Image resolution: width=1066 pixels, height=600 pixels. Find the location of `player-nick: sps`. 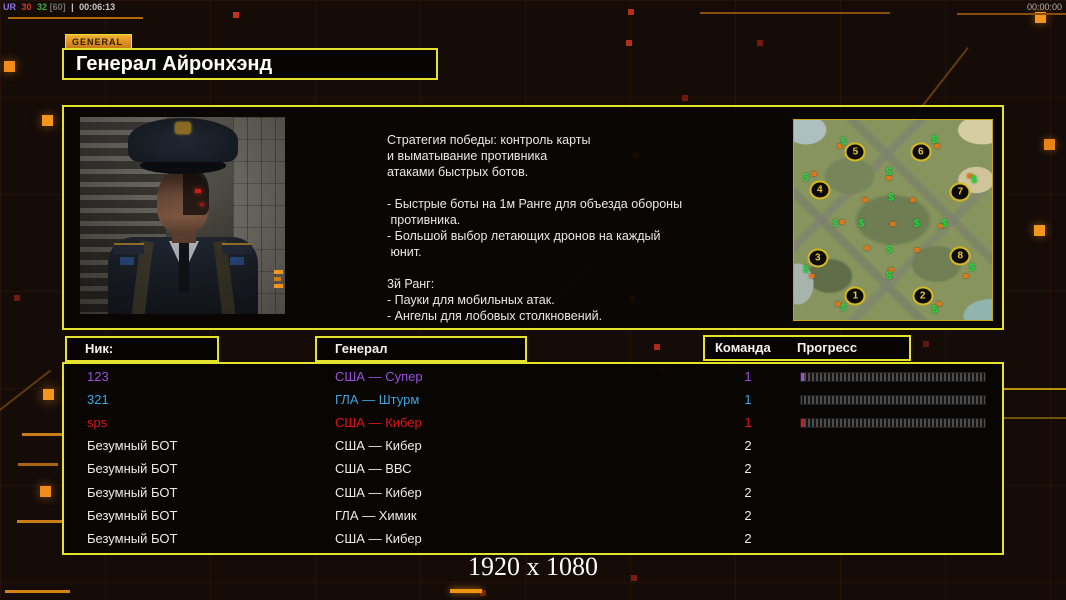

player-nick: sps is located at coordinates (97, 423).